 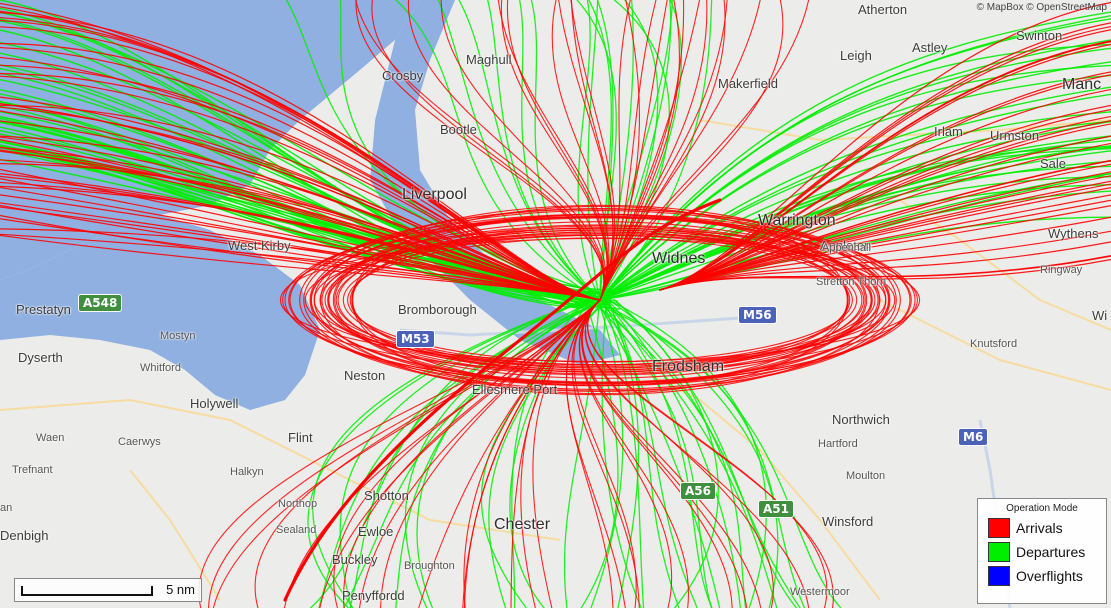 I want to click on place-ellesmere: Ellesmere Port, so click(x=515, y=389).